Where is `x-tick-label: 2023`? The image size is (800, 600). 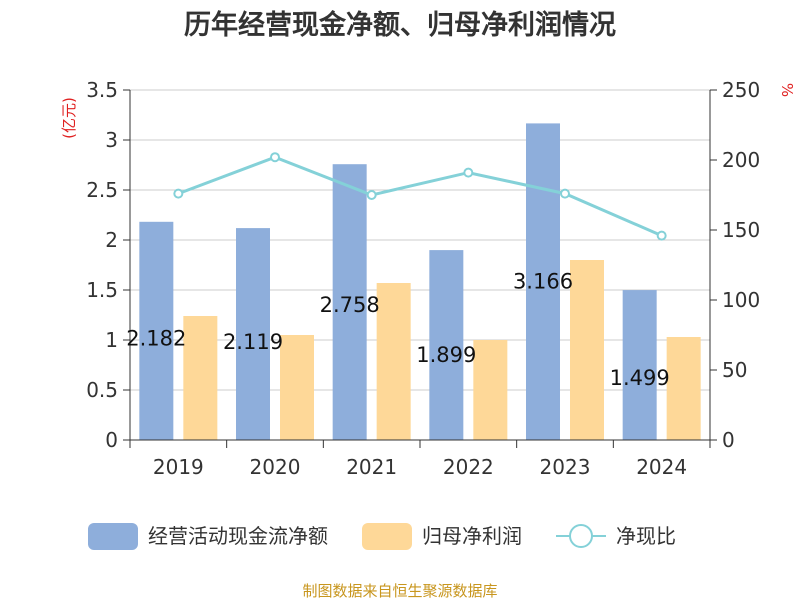 x-tick-label: 2023 is located at coordinates (565, 467).